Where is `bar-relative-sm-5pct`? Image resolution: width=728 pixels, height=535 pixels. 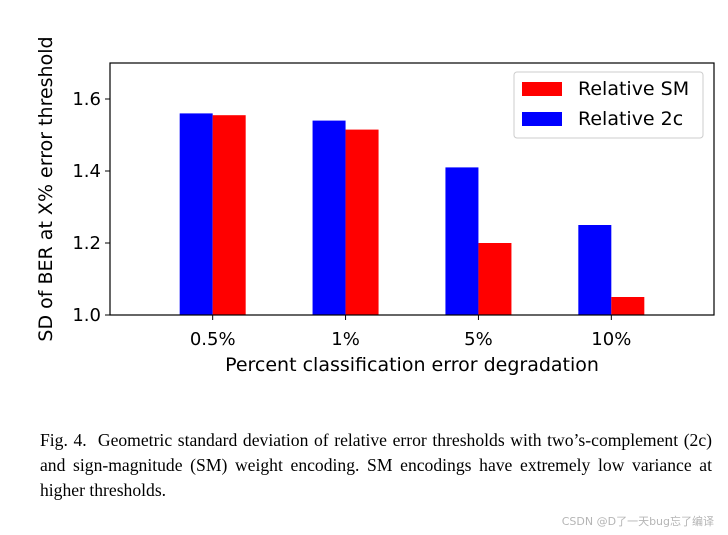 bar-relative-sm-5pct is located at coordinates (495, 279).